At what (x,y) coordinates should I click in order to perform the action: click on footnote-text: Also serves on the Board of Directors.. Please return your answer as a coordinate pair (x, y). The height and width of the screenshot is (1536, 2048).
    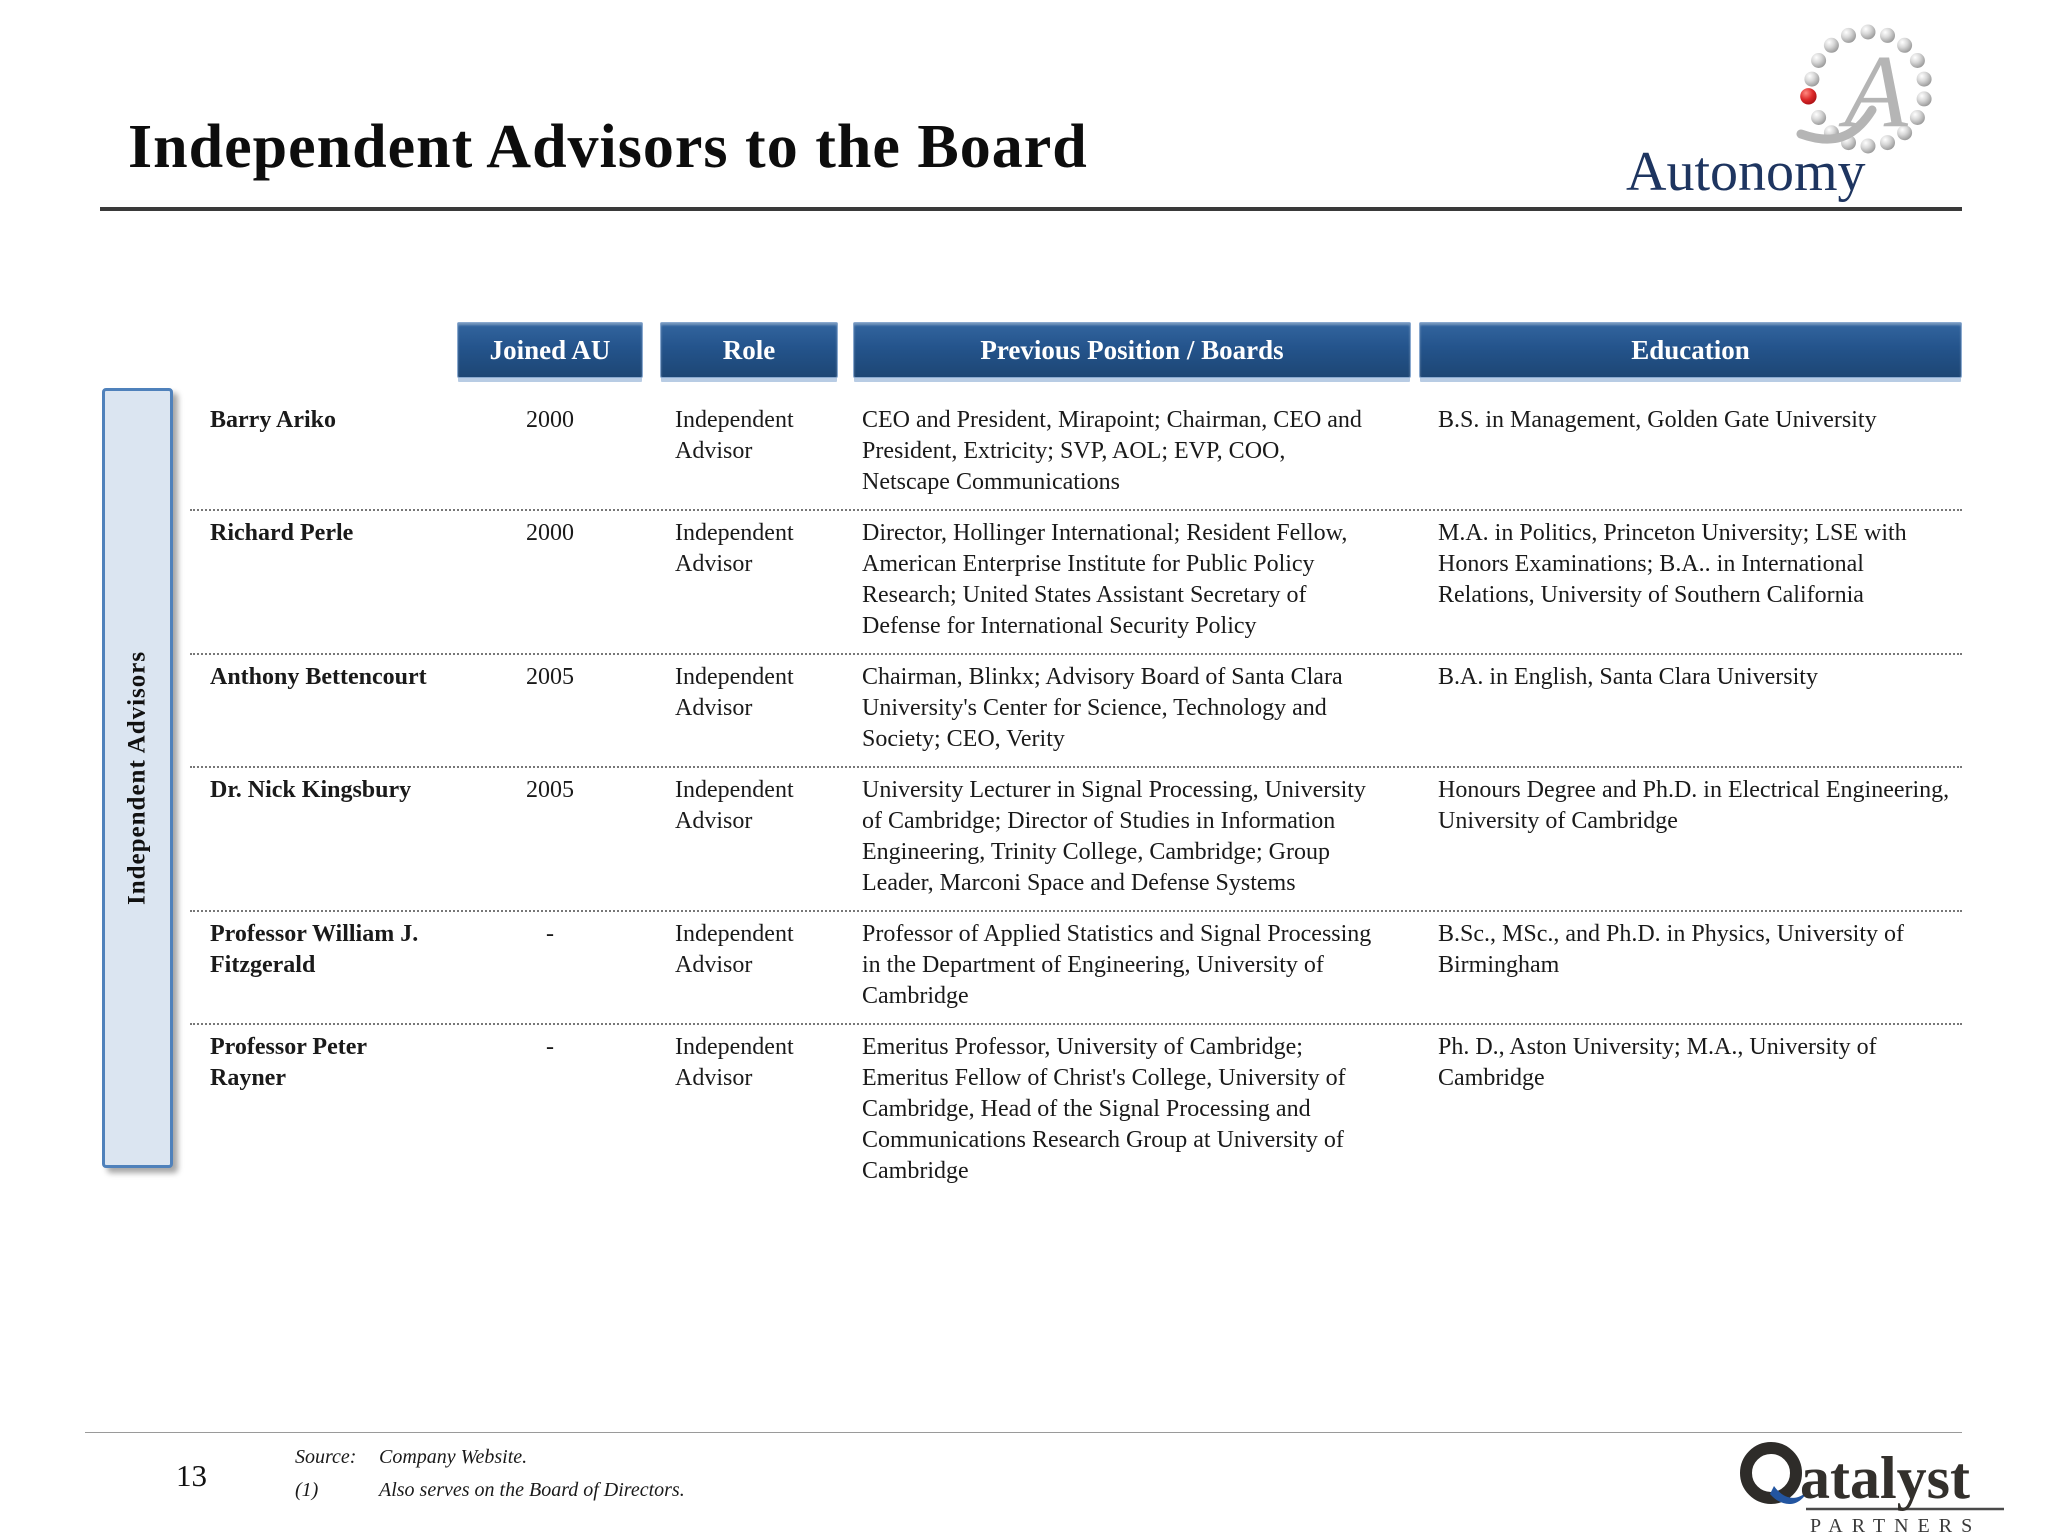
    Looking at the image, I should click on (532, 1490).